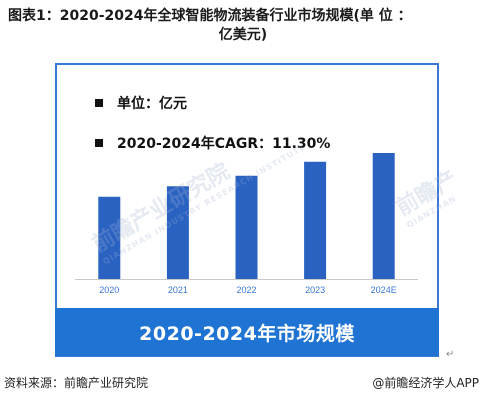  I want to click on legend-unit: 单位：亿元, so click(141, 103).